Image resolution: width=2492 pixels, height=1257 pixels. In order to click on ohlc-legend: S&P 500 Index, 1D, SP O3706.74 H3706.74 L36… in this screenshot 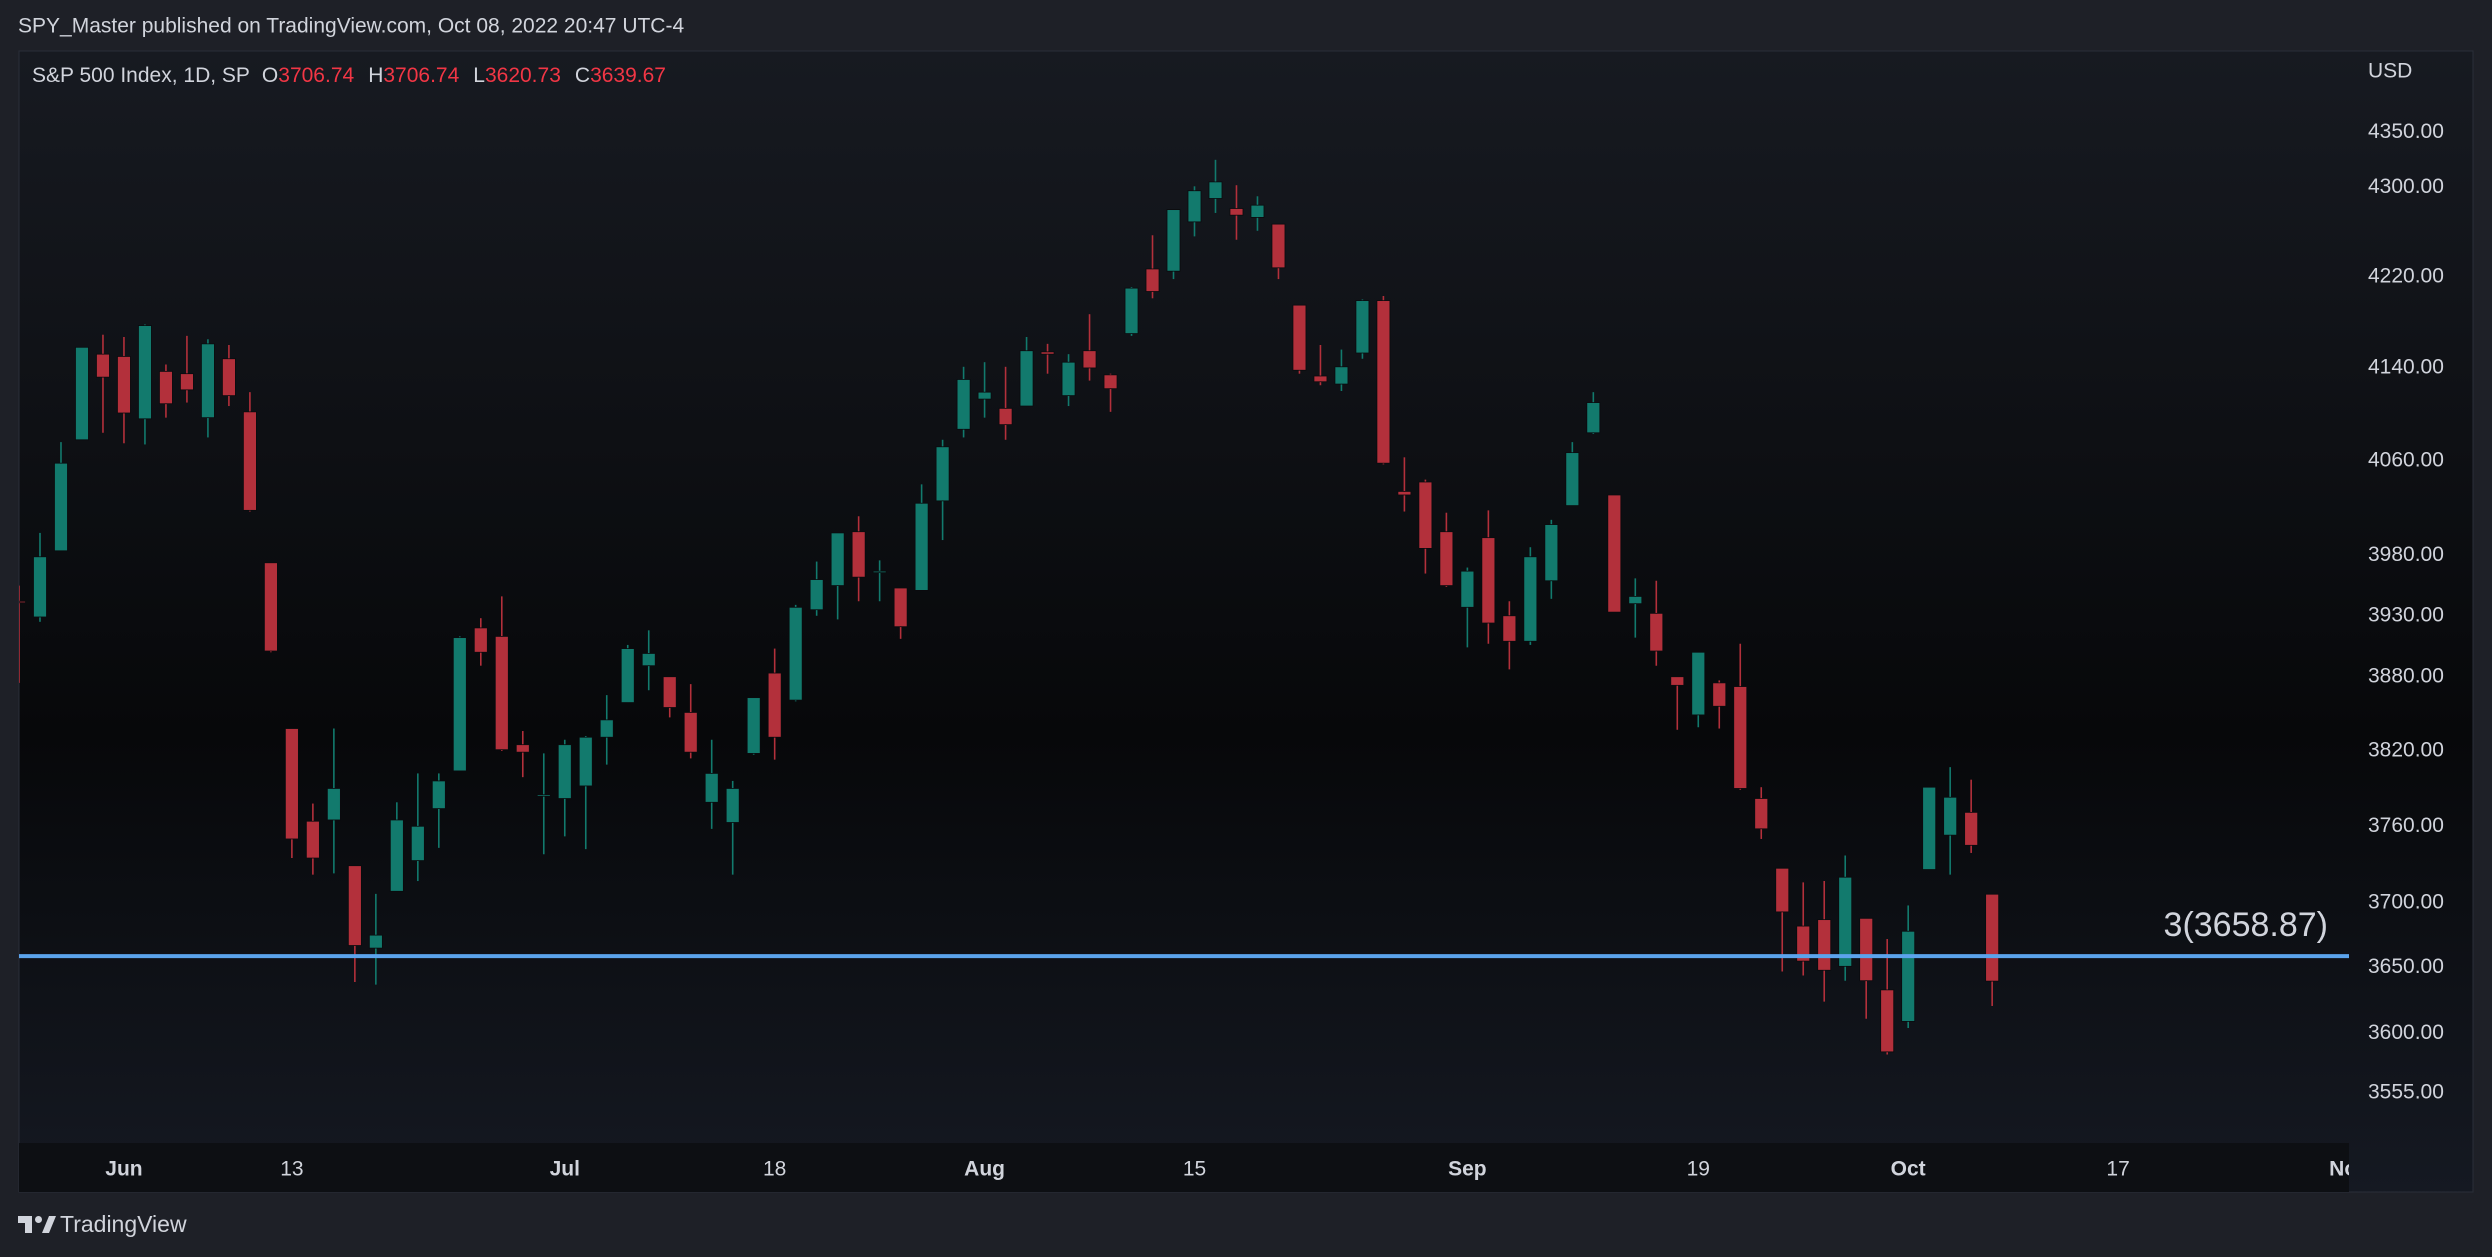, I will do `click(349, 75)`.